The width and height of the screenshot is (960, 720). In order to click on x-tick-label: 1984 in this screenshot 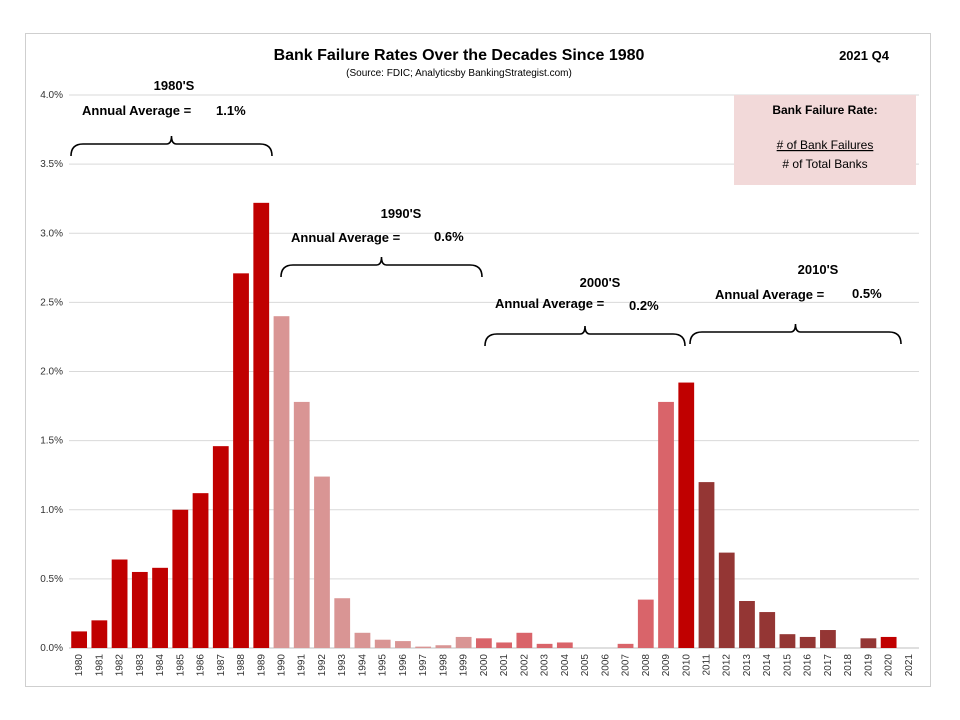, I will do `click(160, 665)`.